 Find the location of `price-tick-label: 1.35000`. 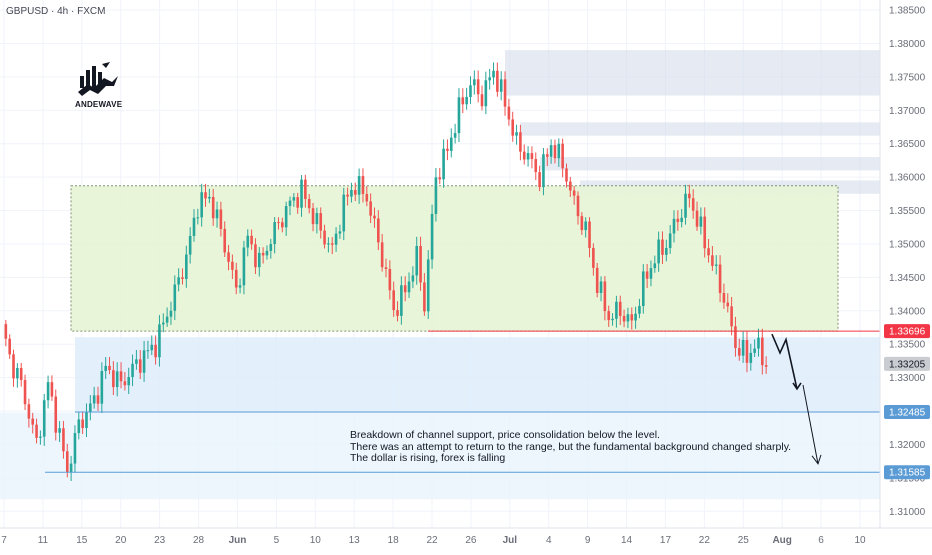

price-tick-label: 1.35000 is located at coordinates (907, 244).